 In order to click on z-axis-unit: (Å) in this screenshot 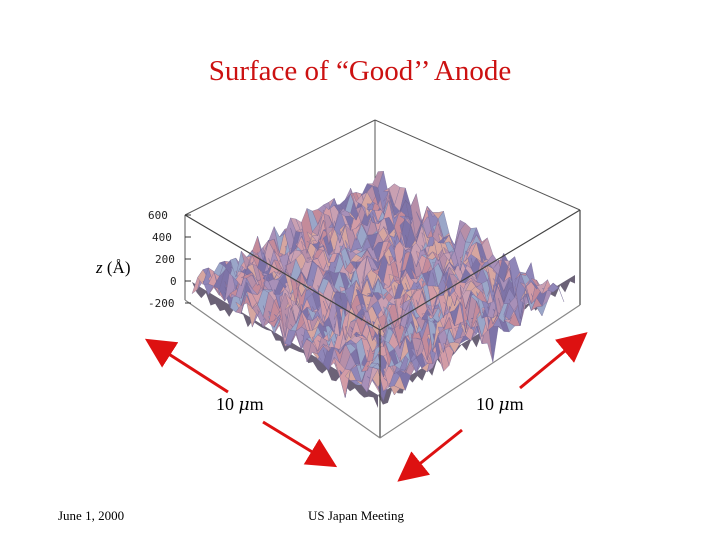, I will do `click(116, 267)`.